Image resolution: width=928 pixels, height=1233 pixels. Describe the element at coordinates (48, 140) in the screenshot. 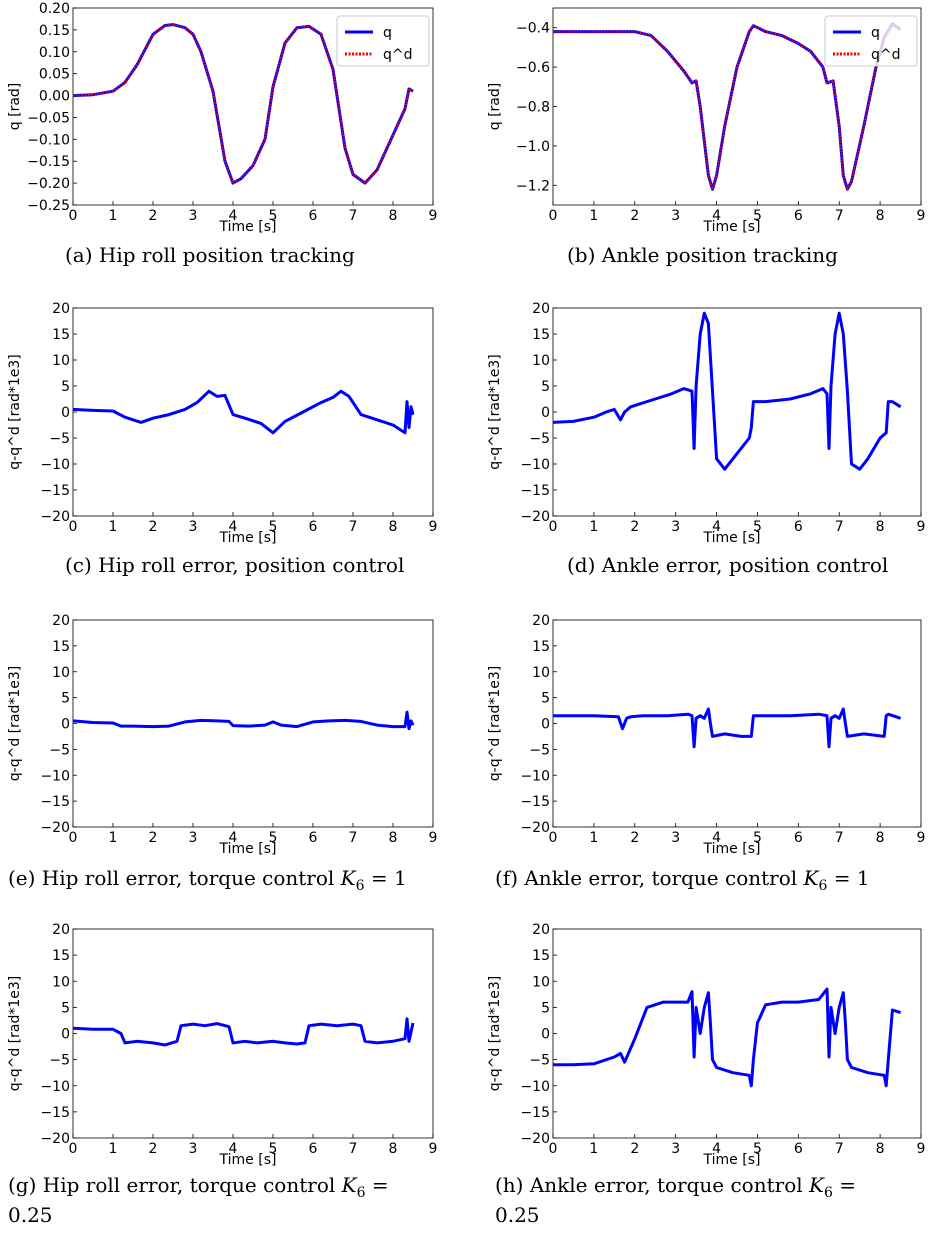

I see `y-tick-label: −0.10` at that location.